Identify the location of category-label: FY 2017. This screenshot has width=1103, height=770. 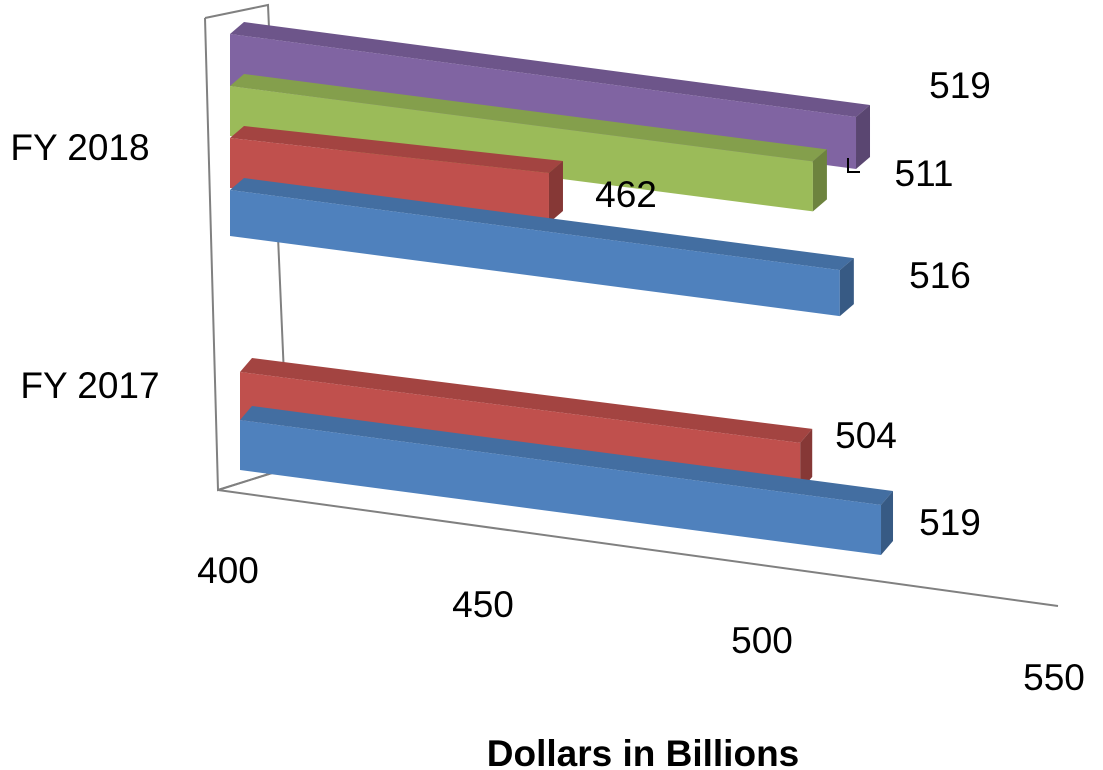
(89, 385).